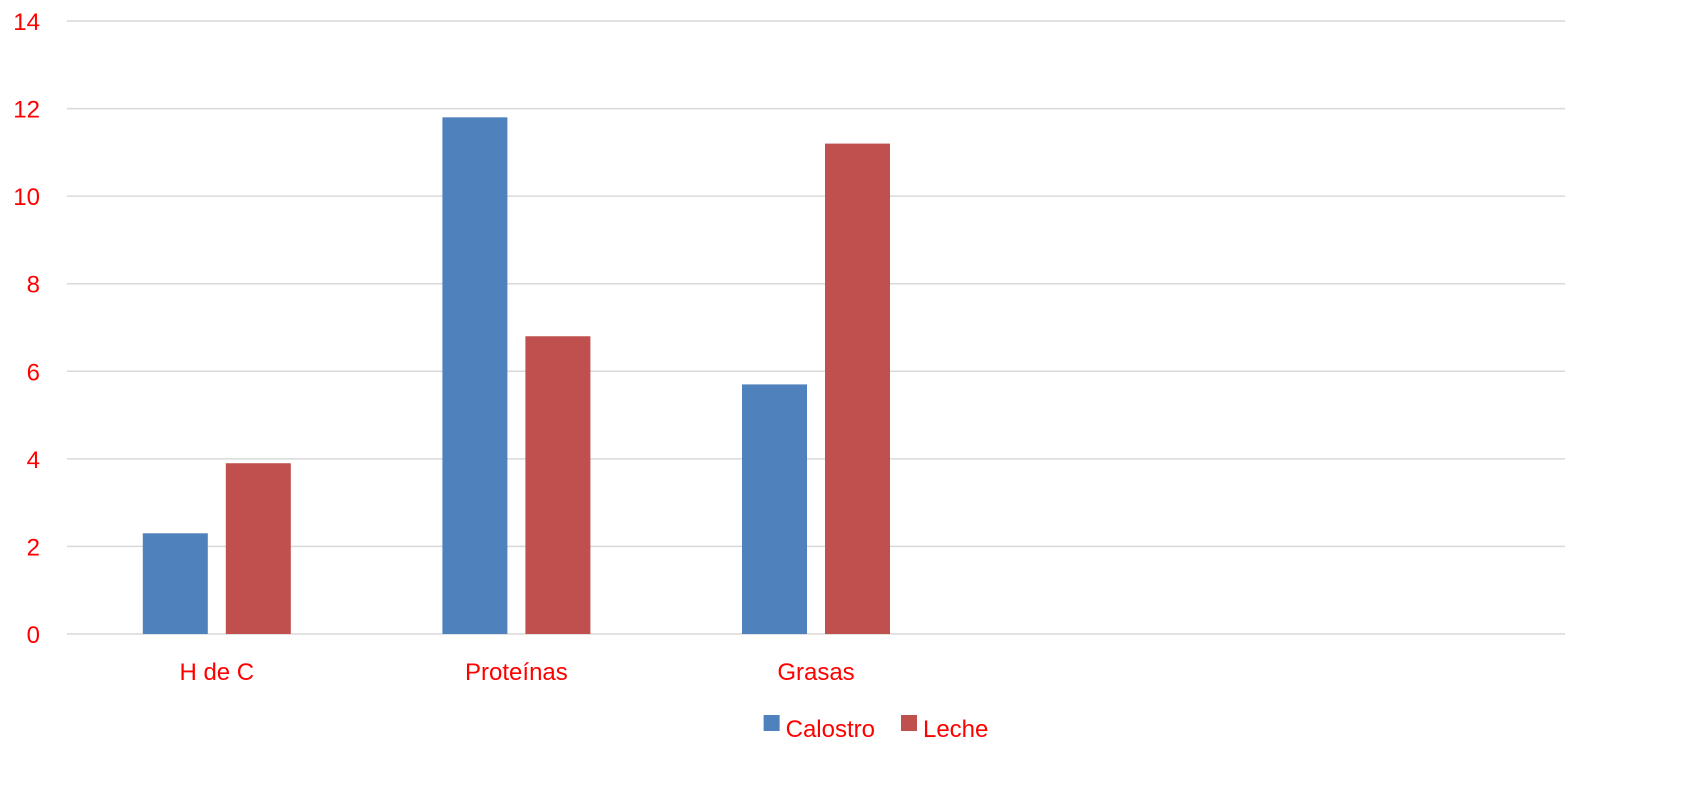  I want to click on legend-swatch-calostro, so click(771, 723).